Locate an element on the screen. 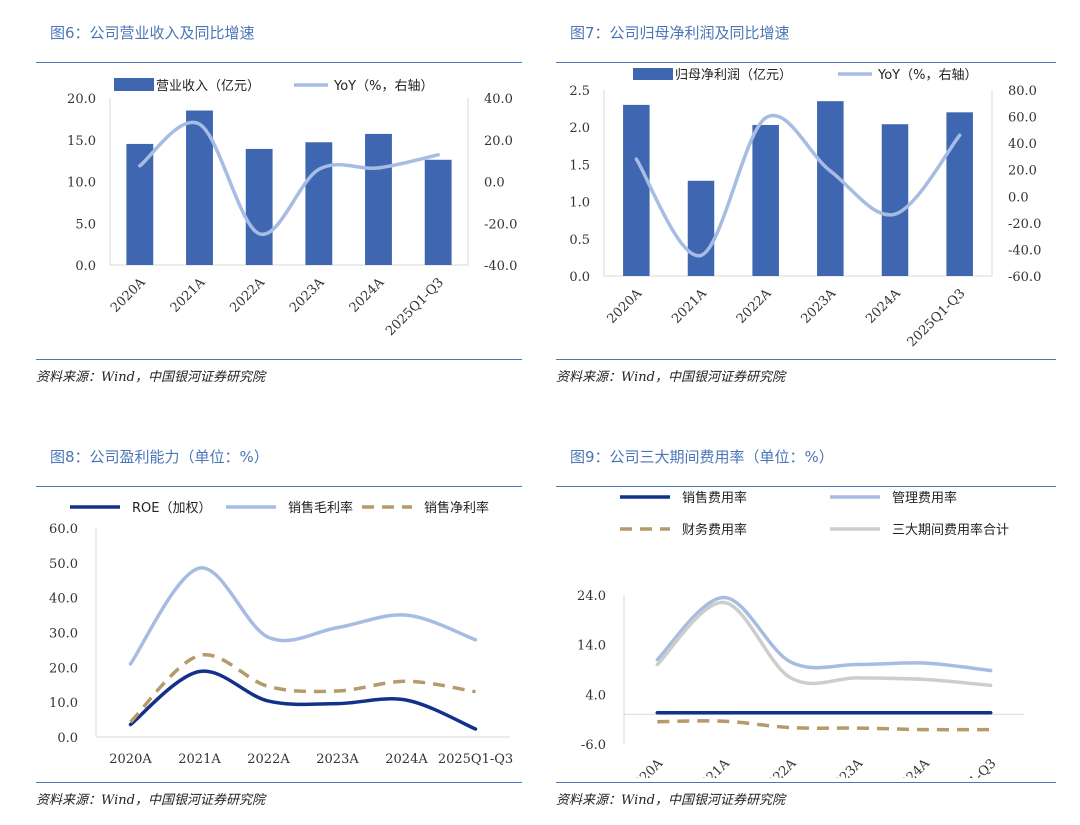 Image resolution: width=1080 pixels, height=825 pixels. y-tick-label: 10.0 is located at coordinates (63, 703).